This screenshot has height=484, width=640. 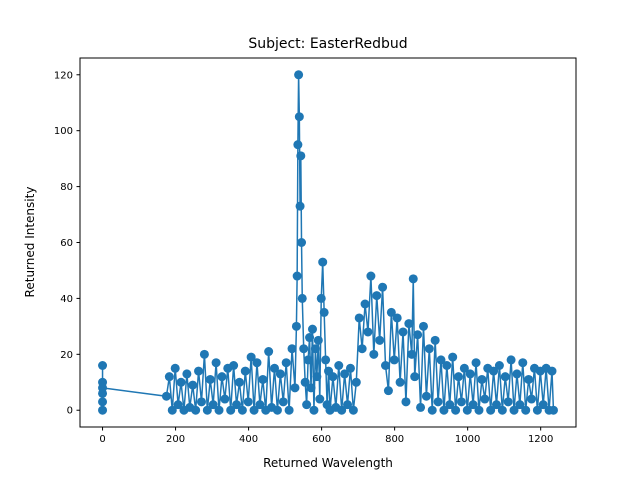 What do you see at coordinates (540, 439) in the screenshot?
I see `x-tick-label: 1200` at bounding box center [540, 439].